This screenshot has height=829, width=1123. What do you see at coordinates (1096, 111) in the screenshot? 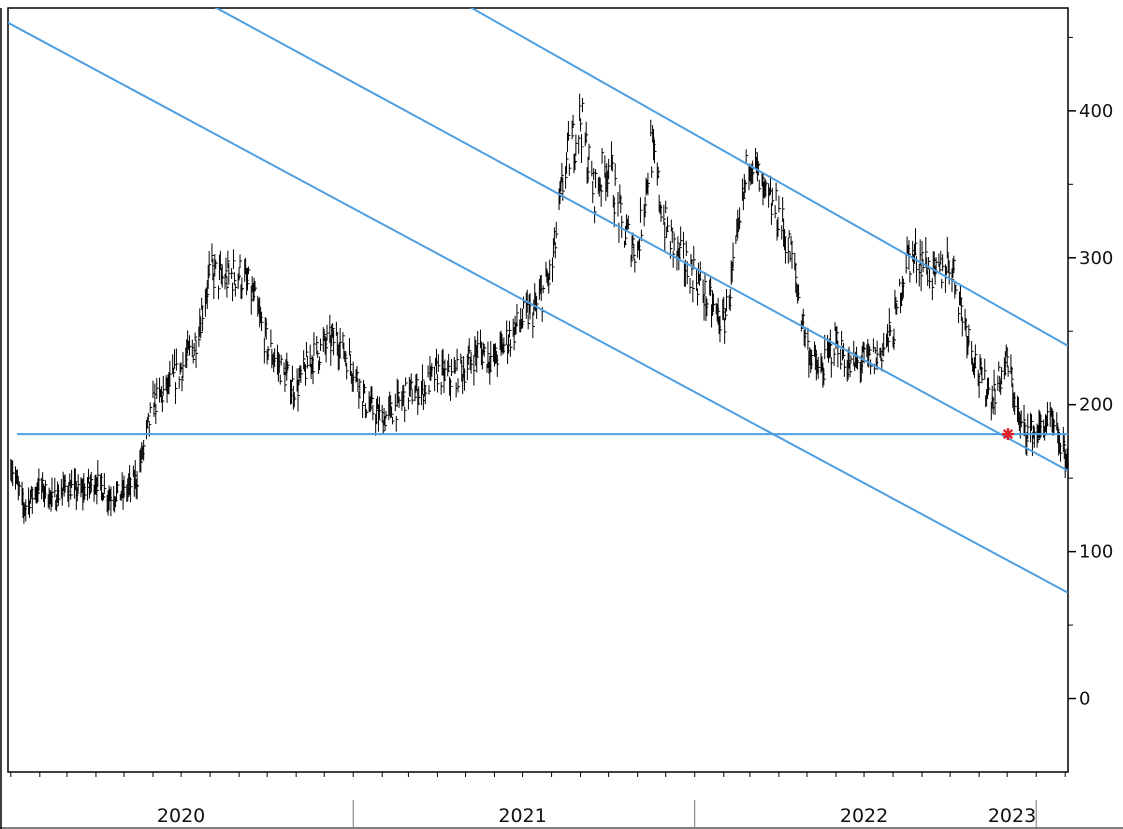
I see `y-tick-label-400: 400` at bounding box center [1096, 111].